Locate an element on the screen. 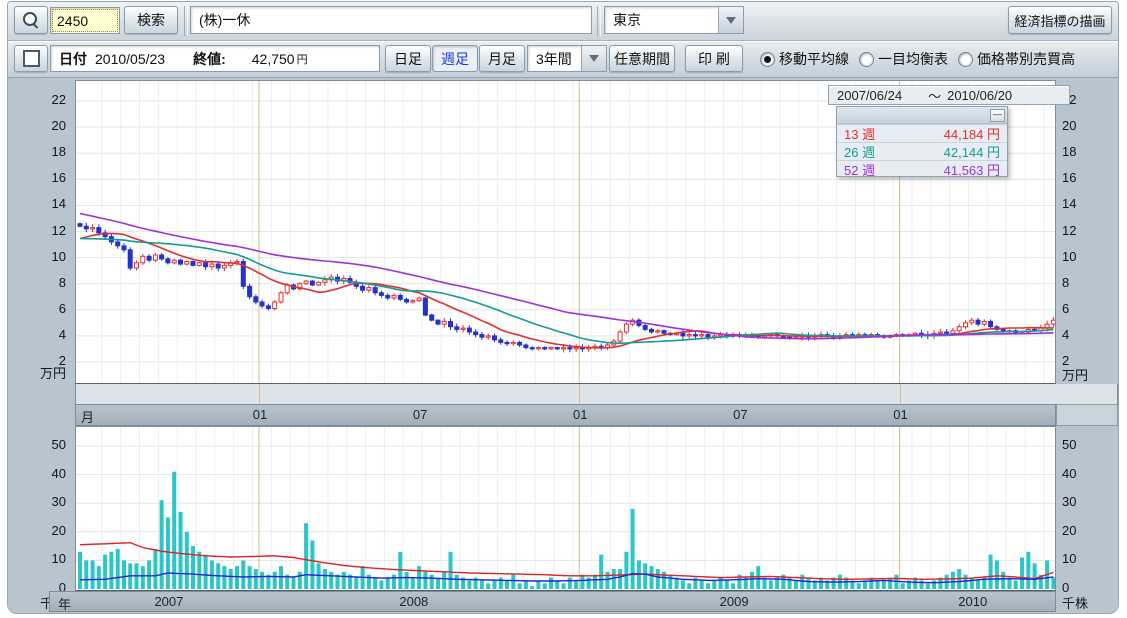 The height and width of the screenshot is (618, 1127). price-axis-tick-left: 18 is located at coordinates (58, 152).